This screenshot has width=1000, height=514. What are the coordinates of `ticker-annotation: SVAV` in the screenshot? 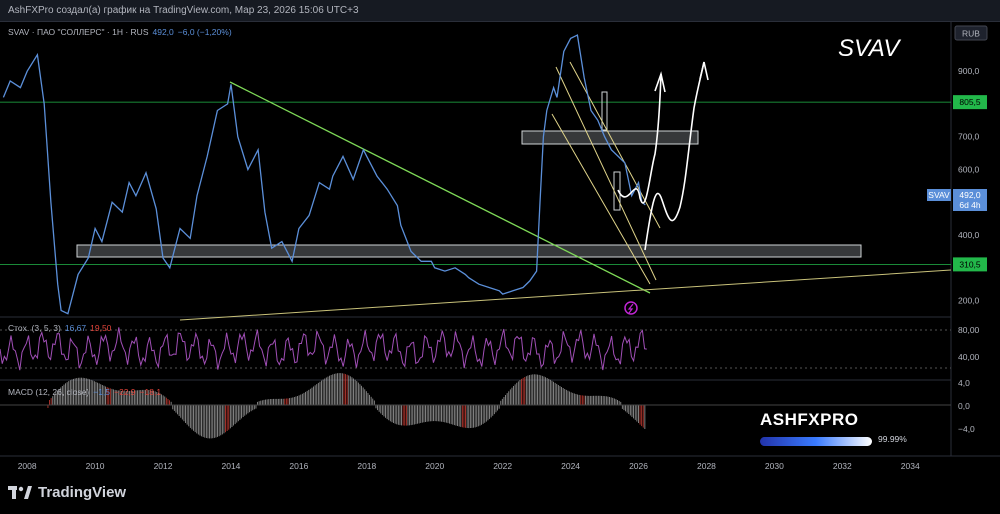 It's located at (869, 48).